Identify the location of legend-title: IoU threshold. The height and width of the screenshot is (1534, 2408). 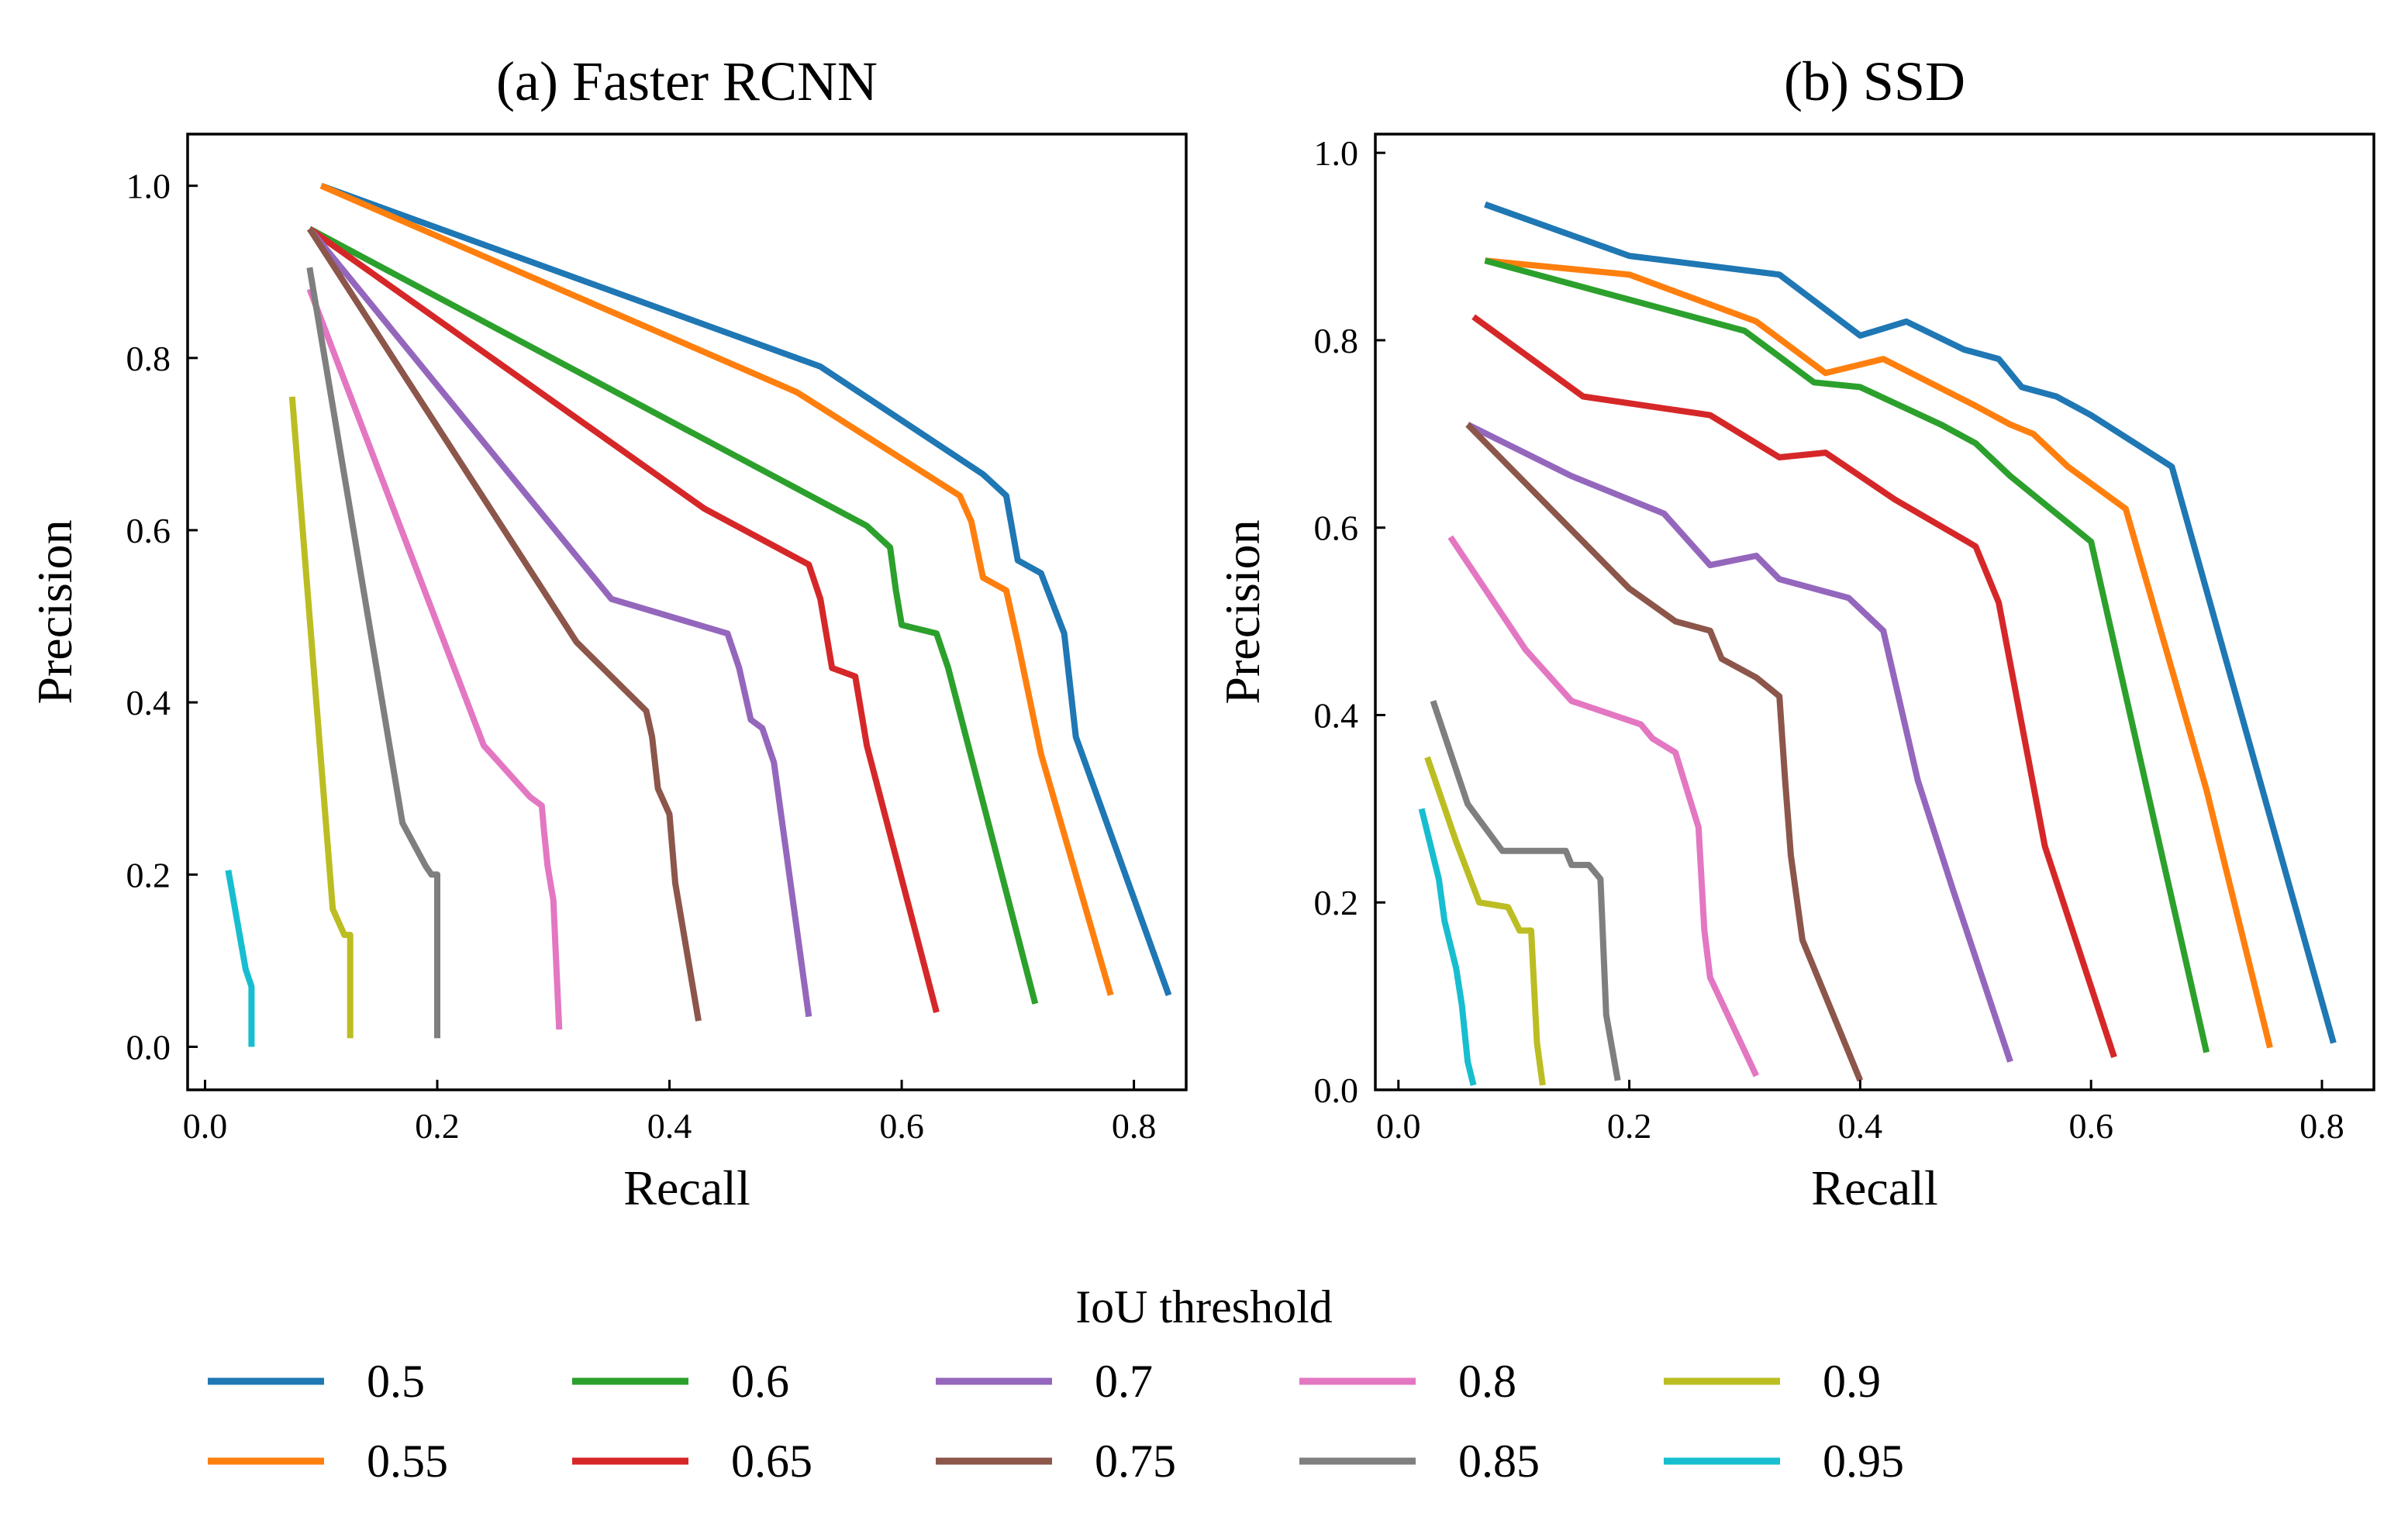
(1204, 1306).